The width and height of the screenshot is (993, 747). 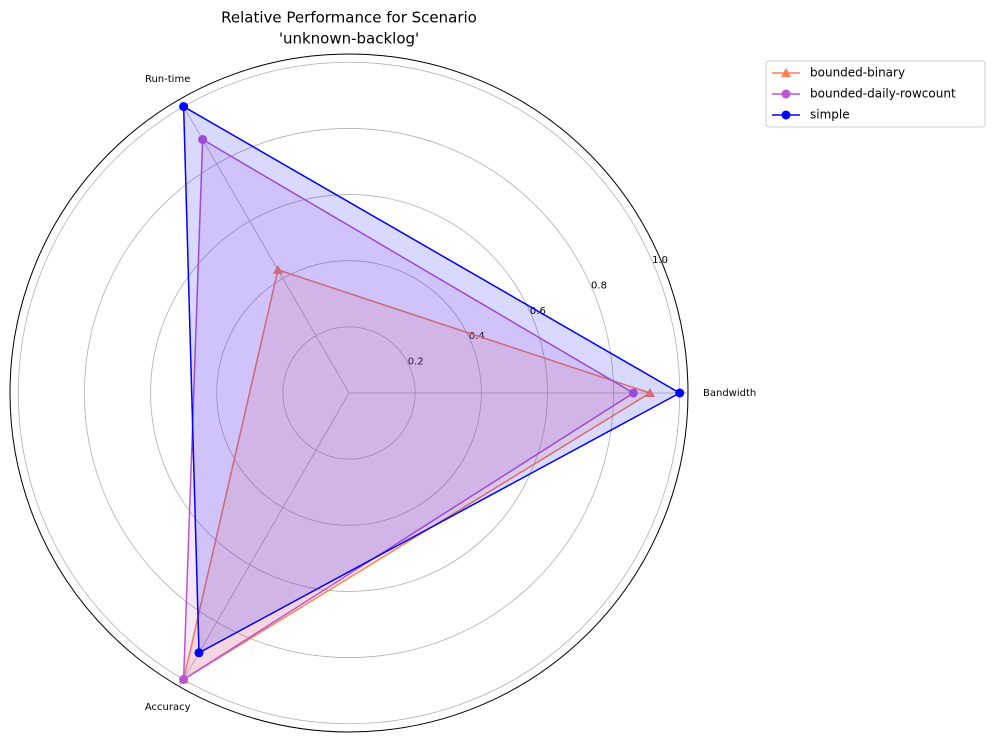 I want to click on r-tick-label: 1.0, so click(x=660, y=260).